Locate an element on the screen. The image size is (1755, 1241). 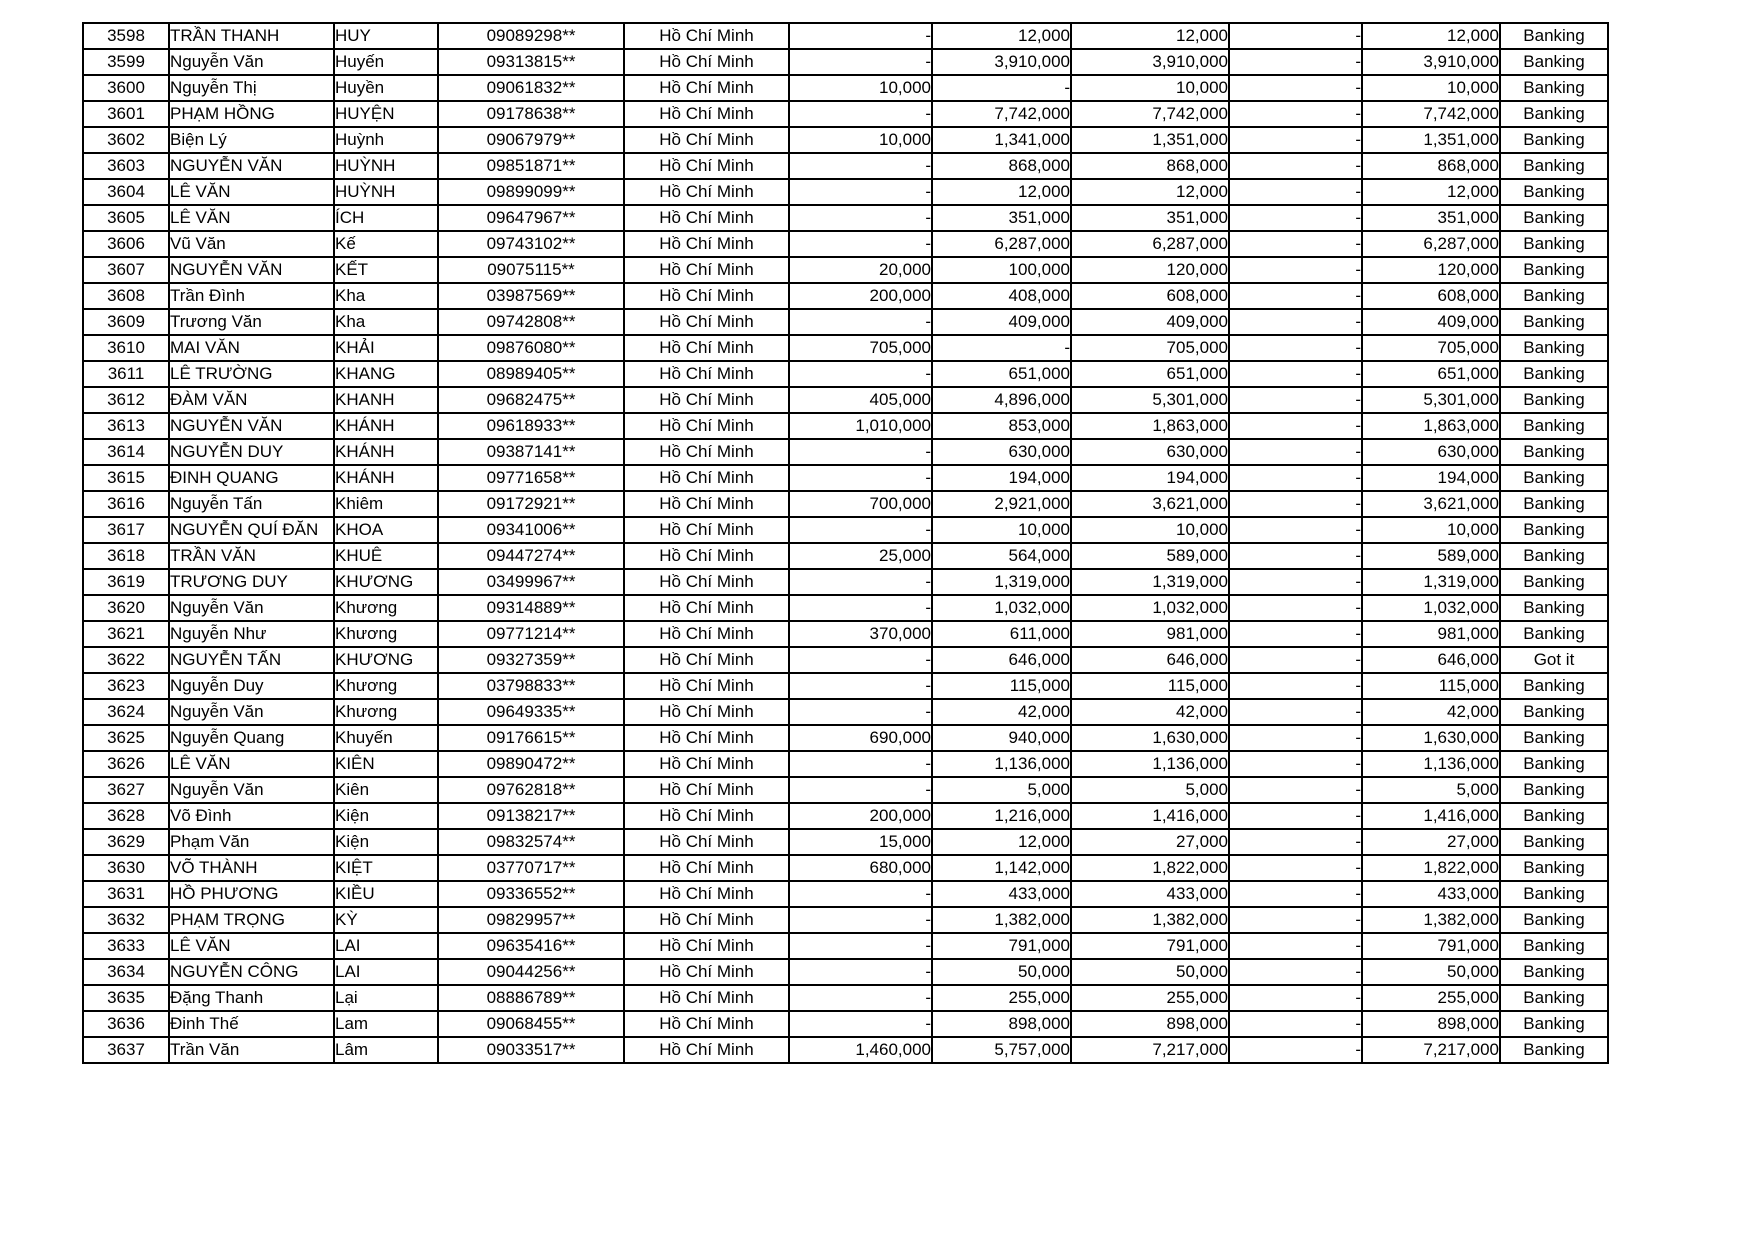
col-surname-cell: ĐÀM VĂN is located at coordinates (251, 400).